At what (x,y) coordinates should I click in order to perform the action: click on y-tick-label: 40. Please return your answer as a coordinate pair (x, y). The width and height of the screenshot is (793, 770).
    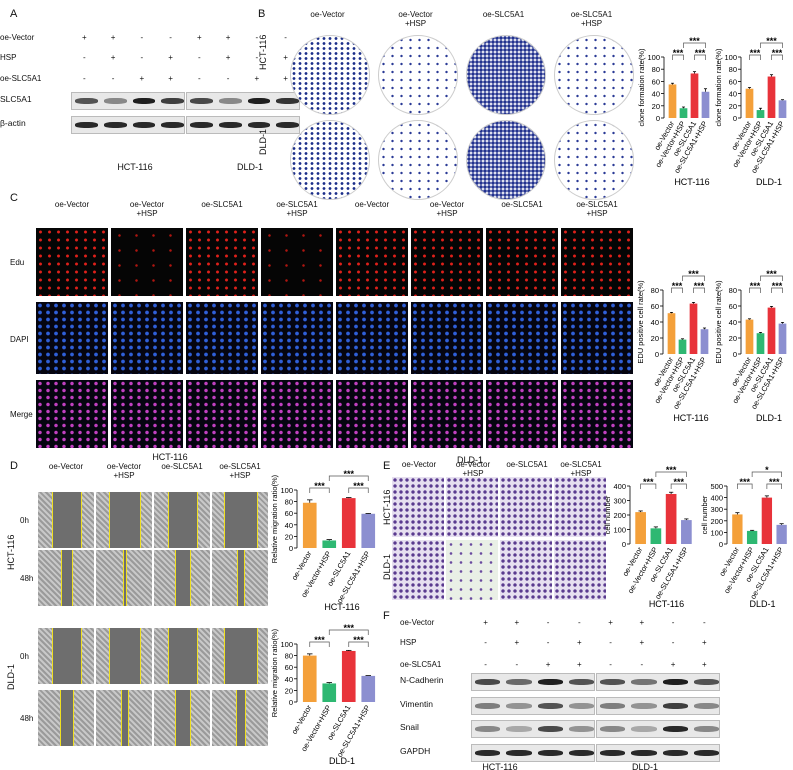
    Looking at the image, I should click on (656, 94).